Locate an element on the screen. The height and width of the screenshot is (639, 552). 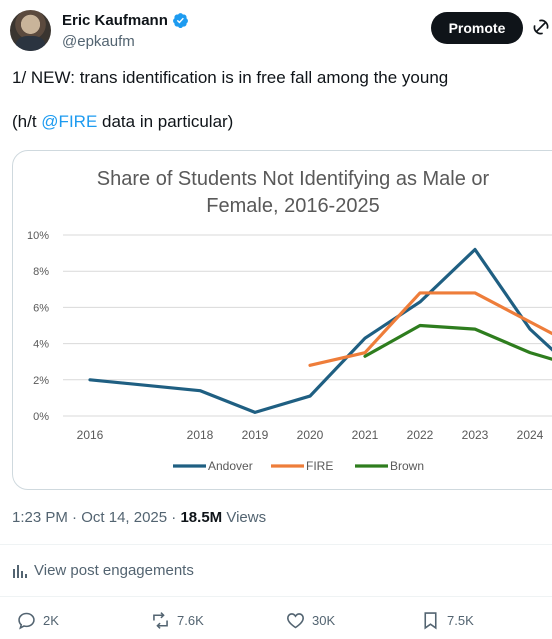
avatar is located at coordinates (30, 30).